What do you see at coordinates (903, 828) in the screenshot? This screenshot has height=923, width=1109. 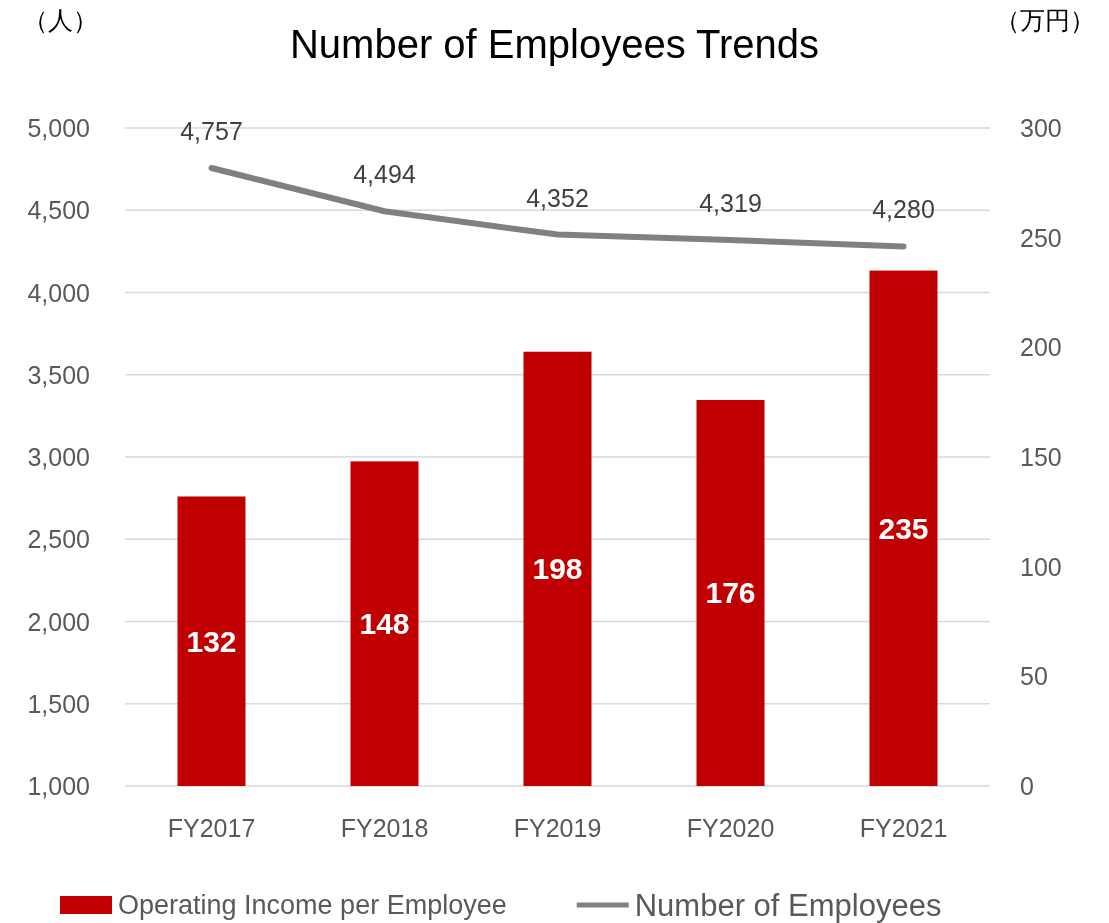 I see `x-tick-label: FY2021` at bounding box center [903, 828].